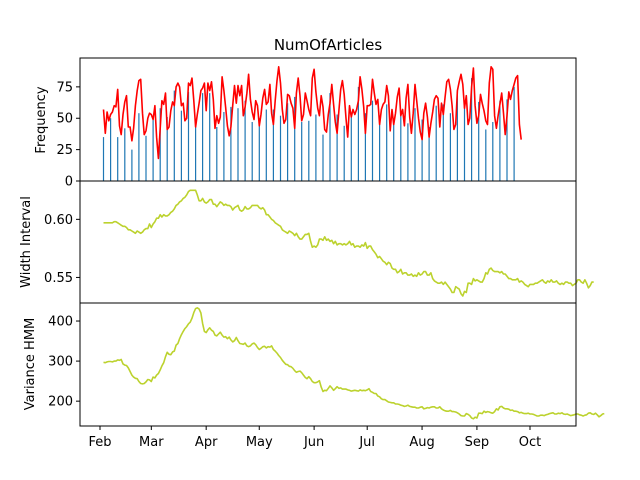 Image resolution: width=640 pixels, height=480 pixels. I want to click on width-interval-y-label: Width Interval, so click(26, 242).